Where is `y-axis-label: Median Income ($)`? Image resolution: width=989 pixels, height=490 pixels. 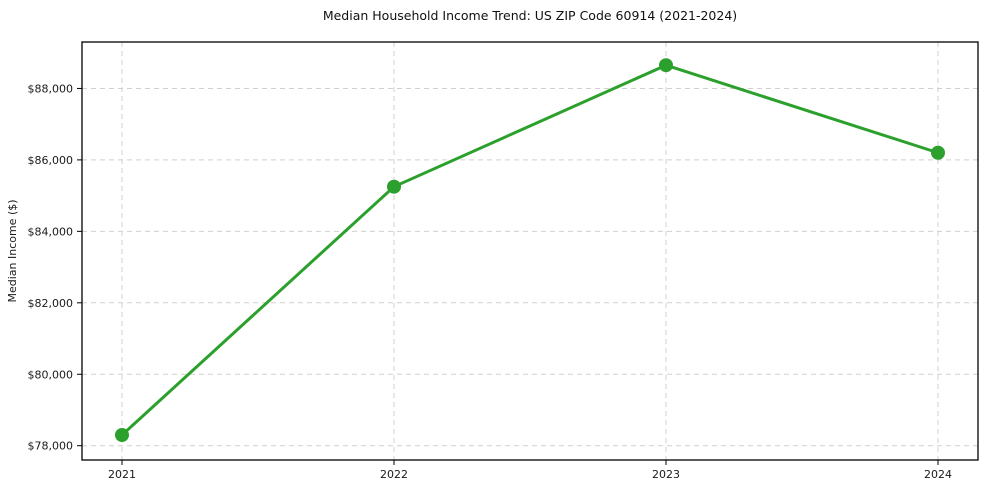
y-axis-label: Median Income ($) is located at coordinates (12, 250).